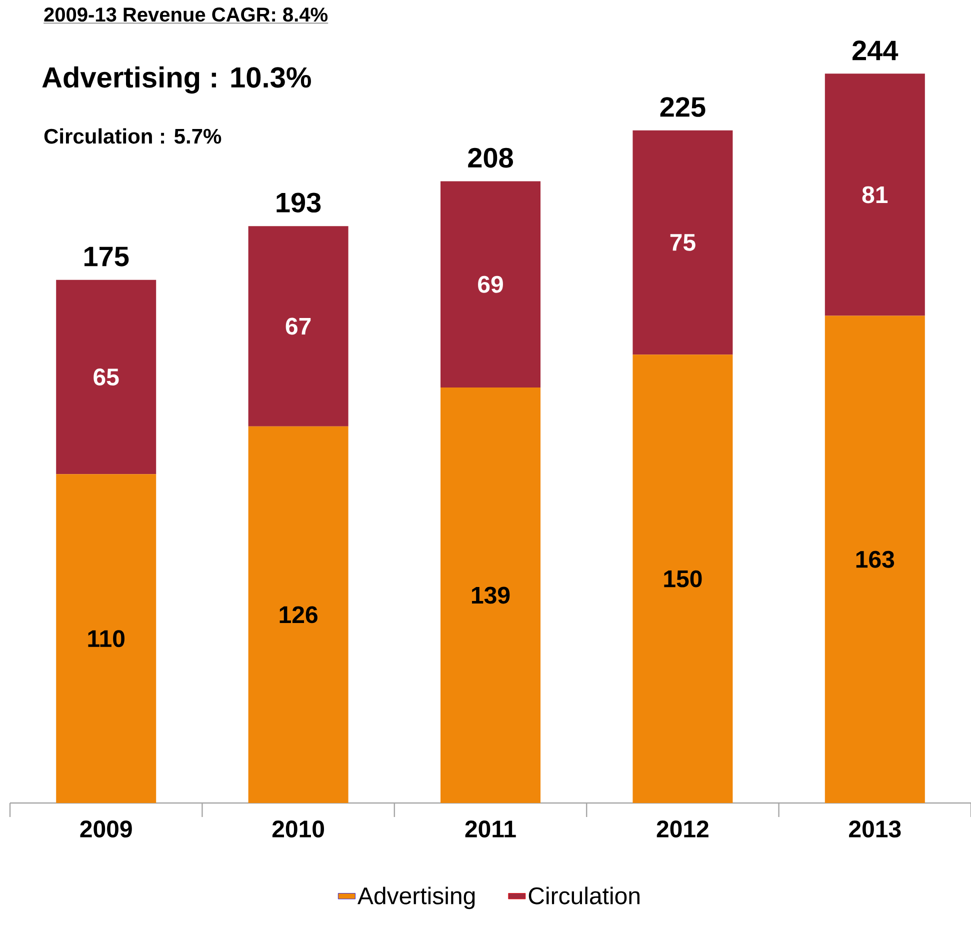  I want to click on total-label: 193, so click(298, 202).